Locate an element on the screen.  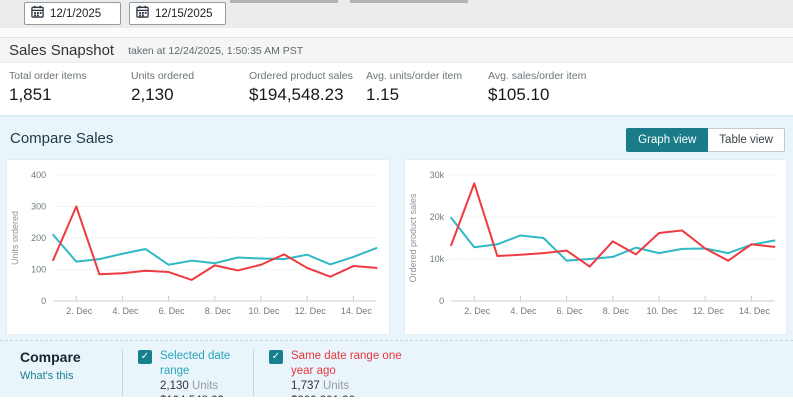
svg-text: 400 is located at coordinates (38, 175).